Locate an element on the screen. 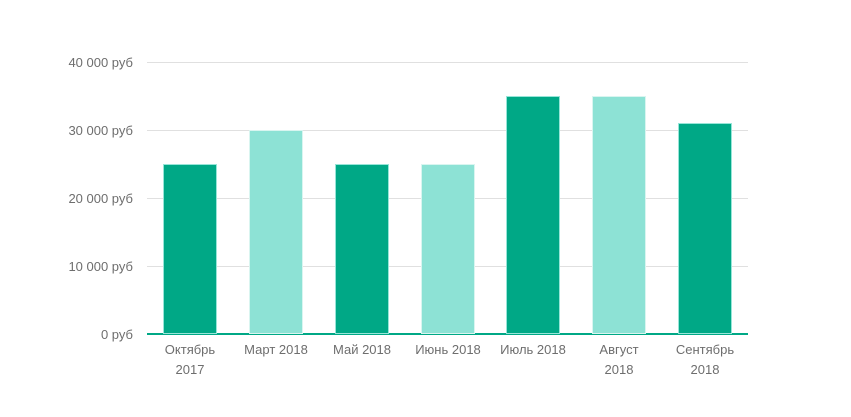  x-axis-category-label: Март 2018 is located at coordinates (276, 349).